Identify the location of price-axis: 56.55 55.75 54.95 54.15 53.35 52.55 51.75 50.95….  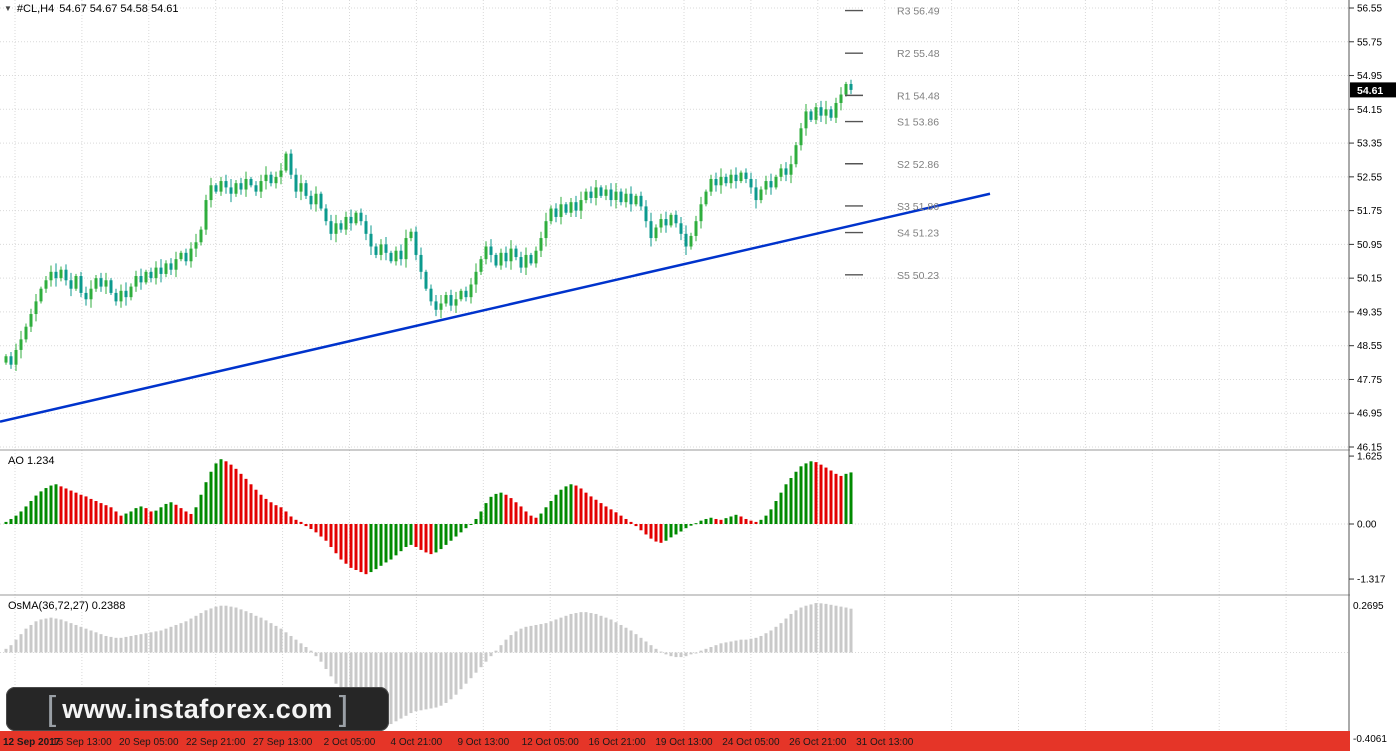
(1373, 375).